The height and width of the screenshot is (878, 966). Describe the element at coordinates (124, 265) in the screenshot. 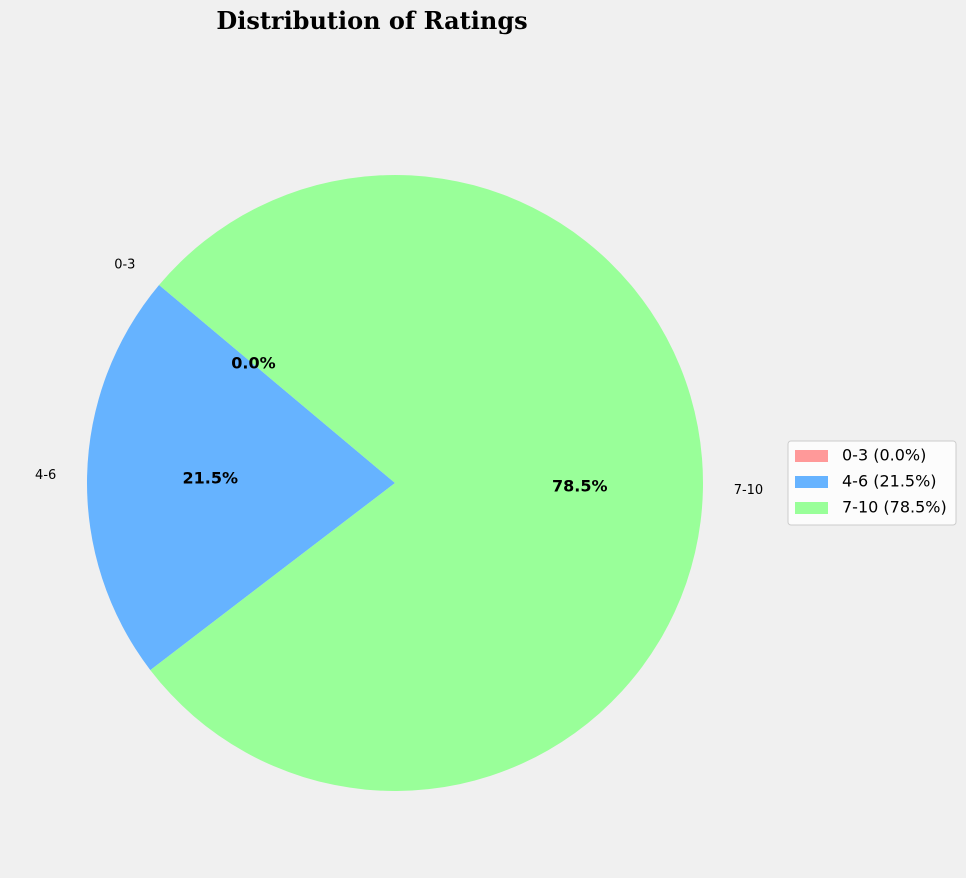

I see `slice-label-0-3: 0-3` at that location.